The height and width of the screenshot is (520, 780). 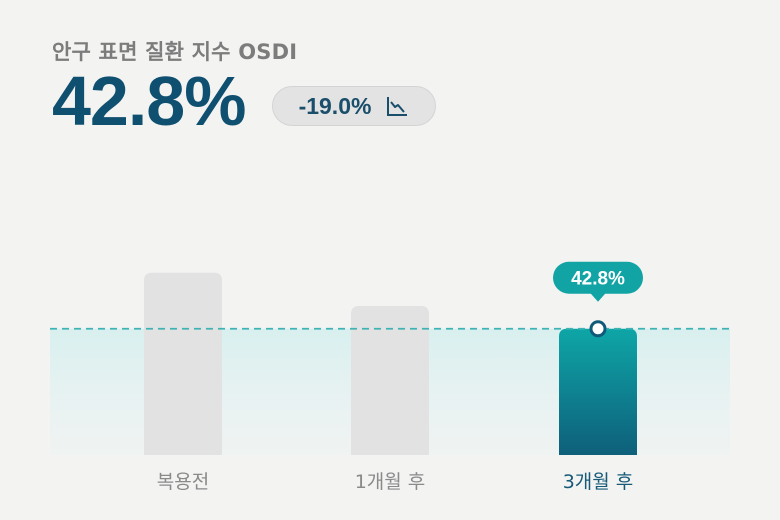 I want to click on change-badge: -19.0%, so click(x=354, y=106).